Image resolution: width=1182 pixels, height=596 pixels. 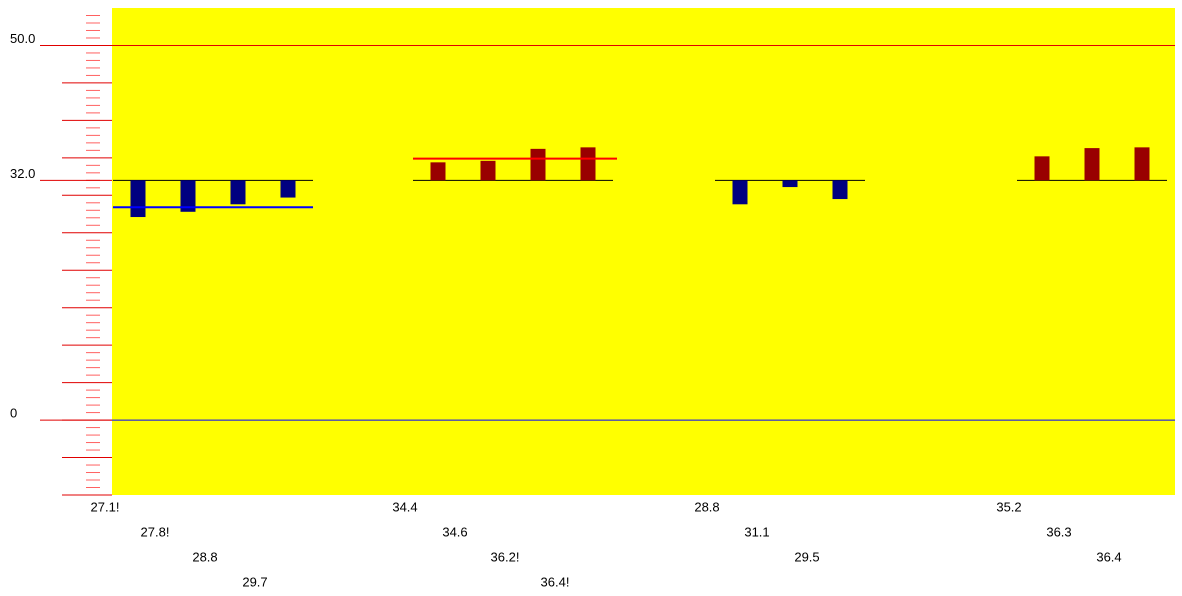 I want to click on value-label: 36.4, so click(x=1108, y=556).